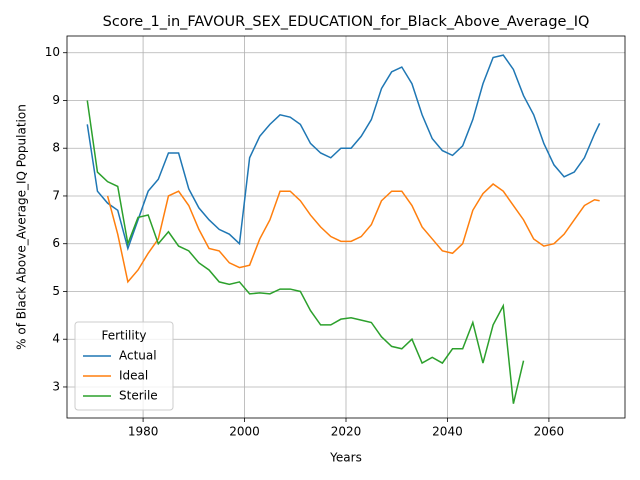 Image resolution: width=640 pixels, height=480 pixels. I want to click on y-tick-label: 8, so click(56, 148).